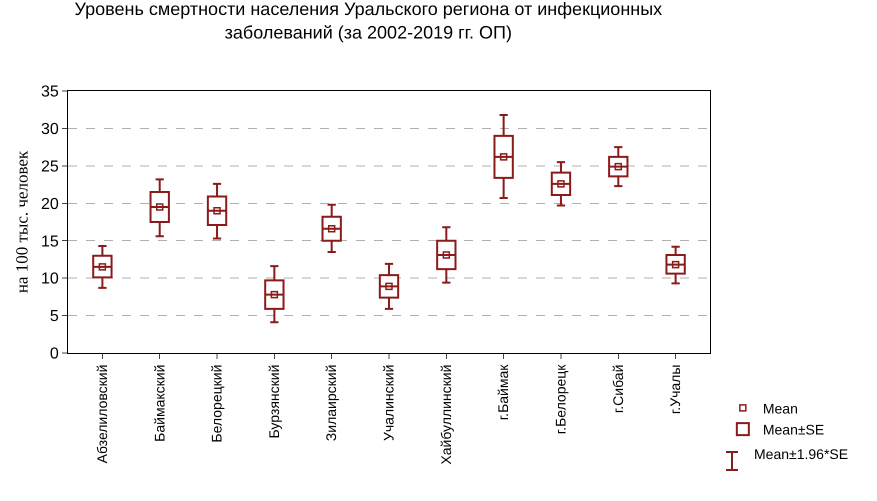  Describe the element at coordinates (560, 399) in the screenshot. I see `x-tick-label: г.Белорецк` at that location.